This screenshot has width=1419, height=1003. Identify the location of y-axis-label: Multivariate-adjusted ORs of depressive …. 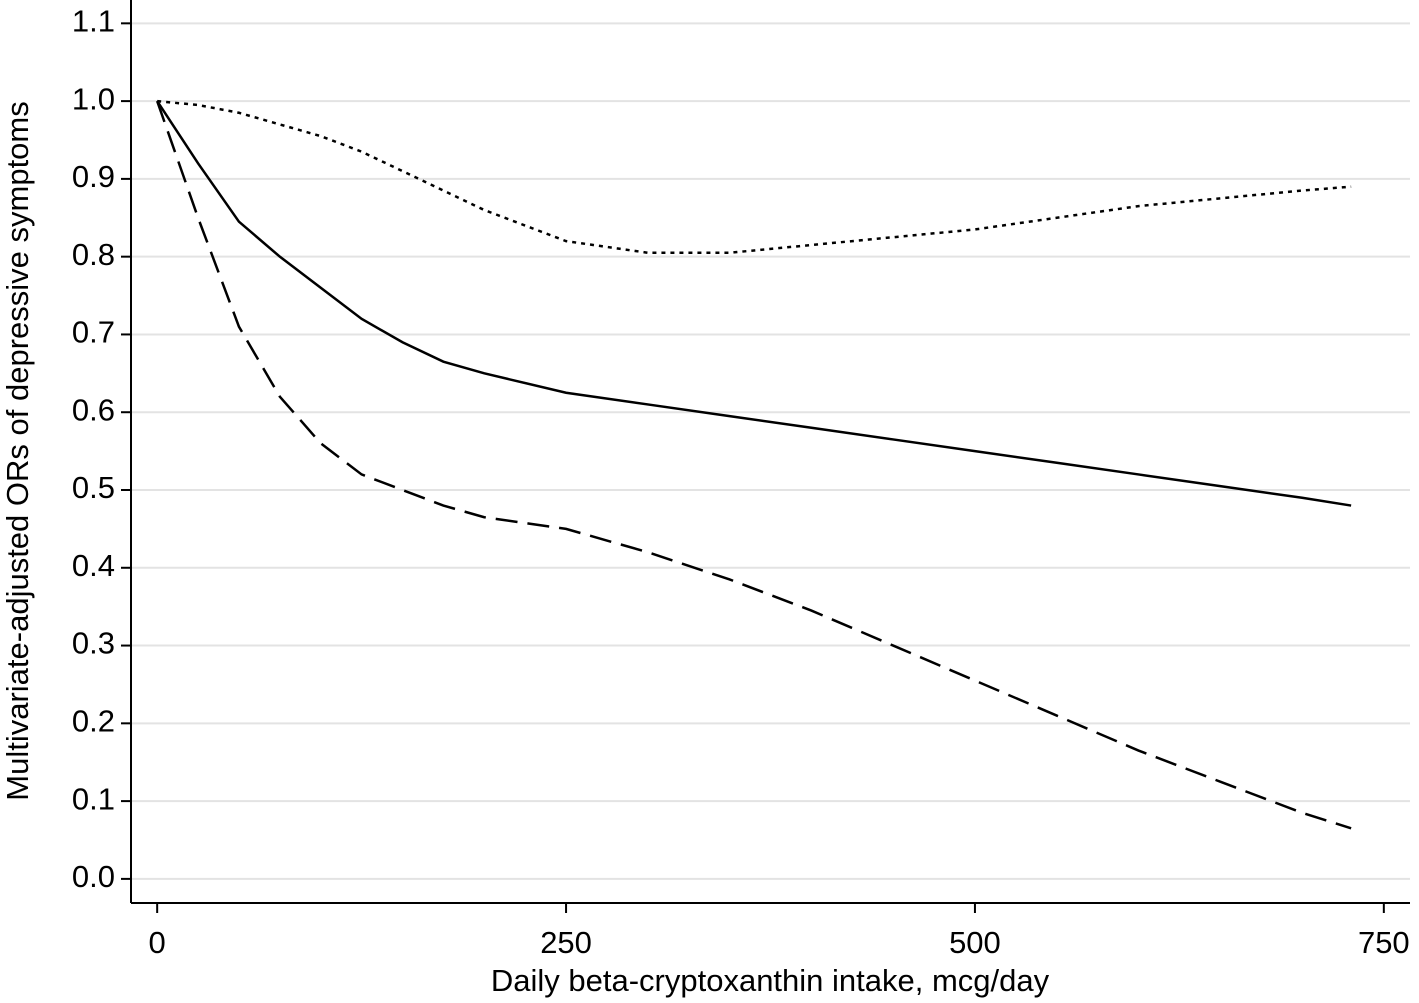
(17, 450).